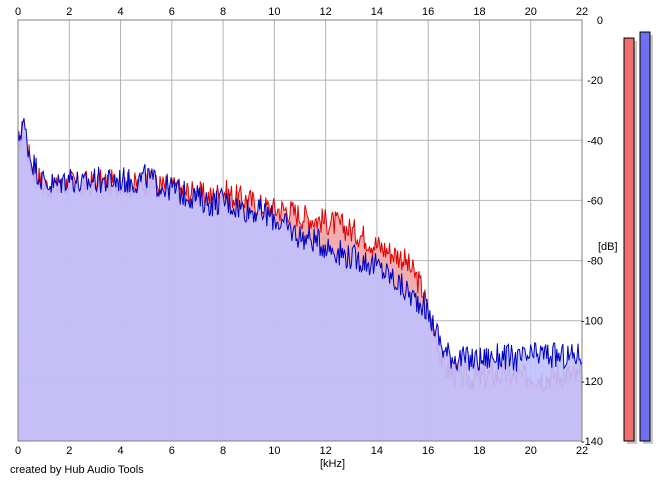 Image resolution: width=664 pixels, height=481 pixels. Describe the element at coordinates (172, 451) in the screenshot. I see `x-tick-label-bottom: 6` at that location.